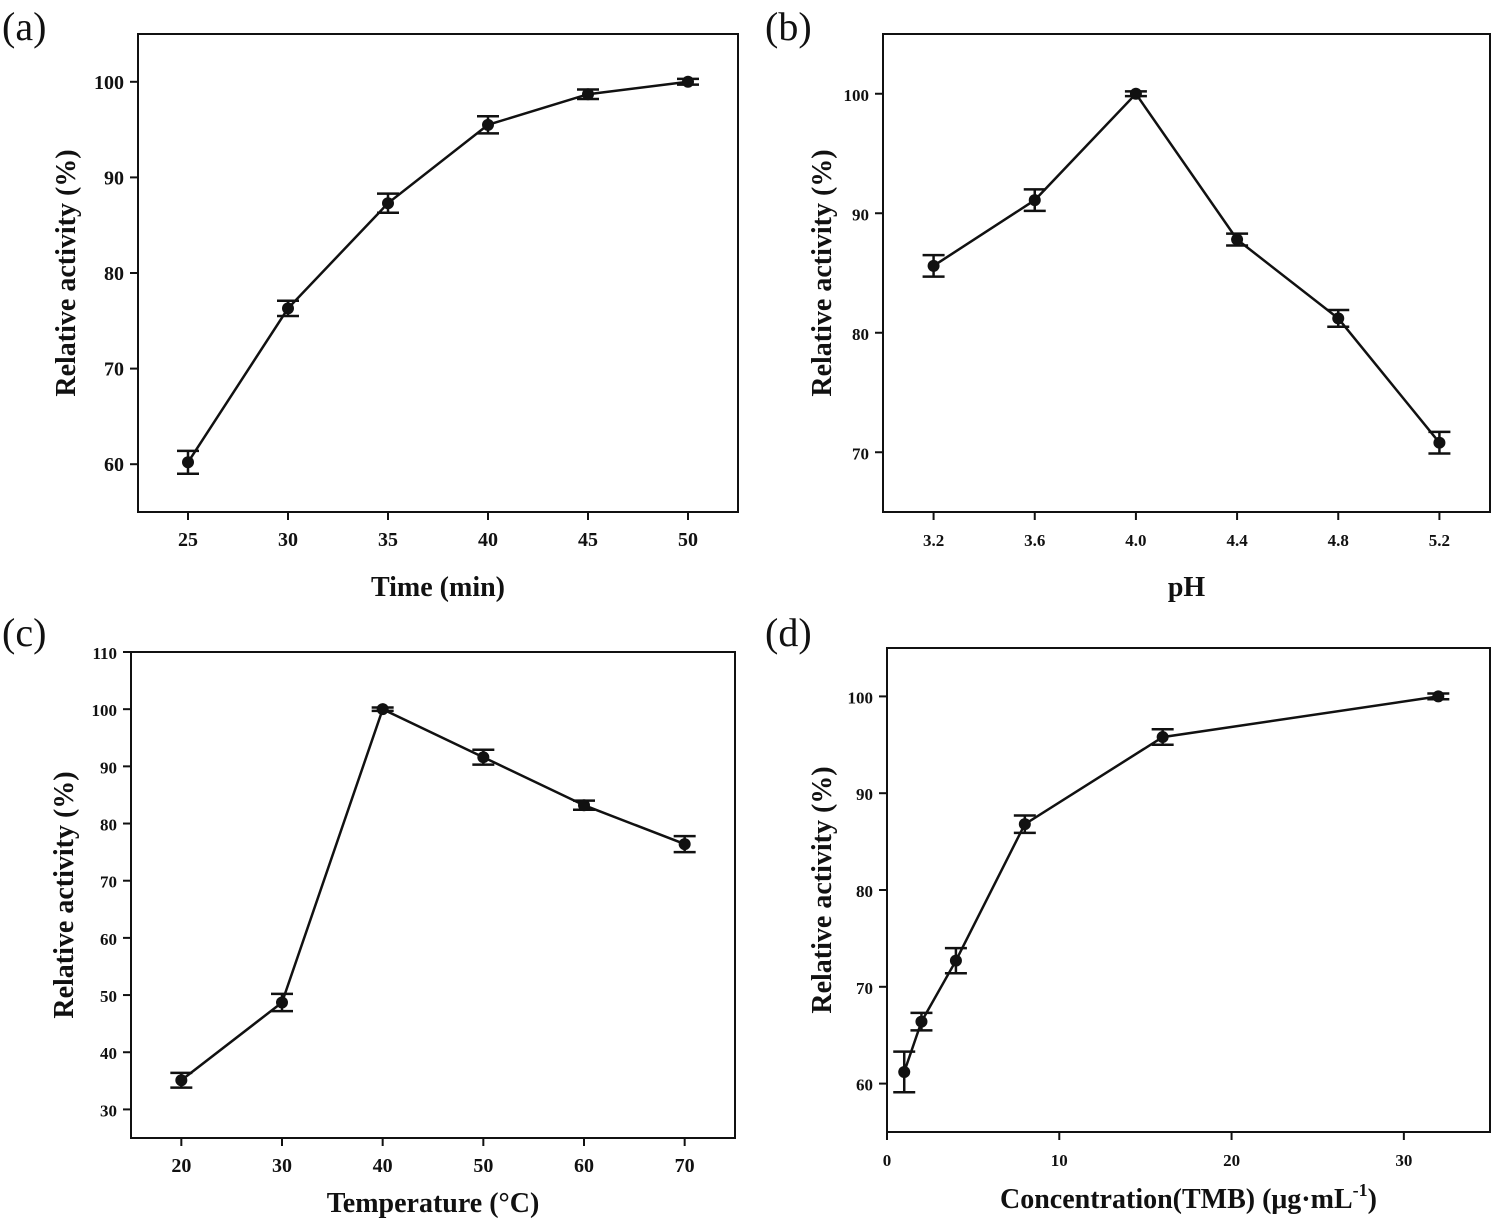 The width and height of the screenshot is (1500, 1227). I want to click on x-axis-title: Concentration(TMB) (μg·mL-1), so click(1188, 1197).